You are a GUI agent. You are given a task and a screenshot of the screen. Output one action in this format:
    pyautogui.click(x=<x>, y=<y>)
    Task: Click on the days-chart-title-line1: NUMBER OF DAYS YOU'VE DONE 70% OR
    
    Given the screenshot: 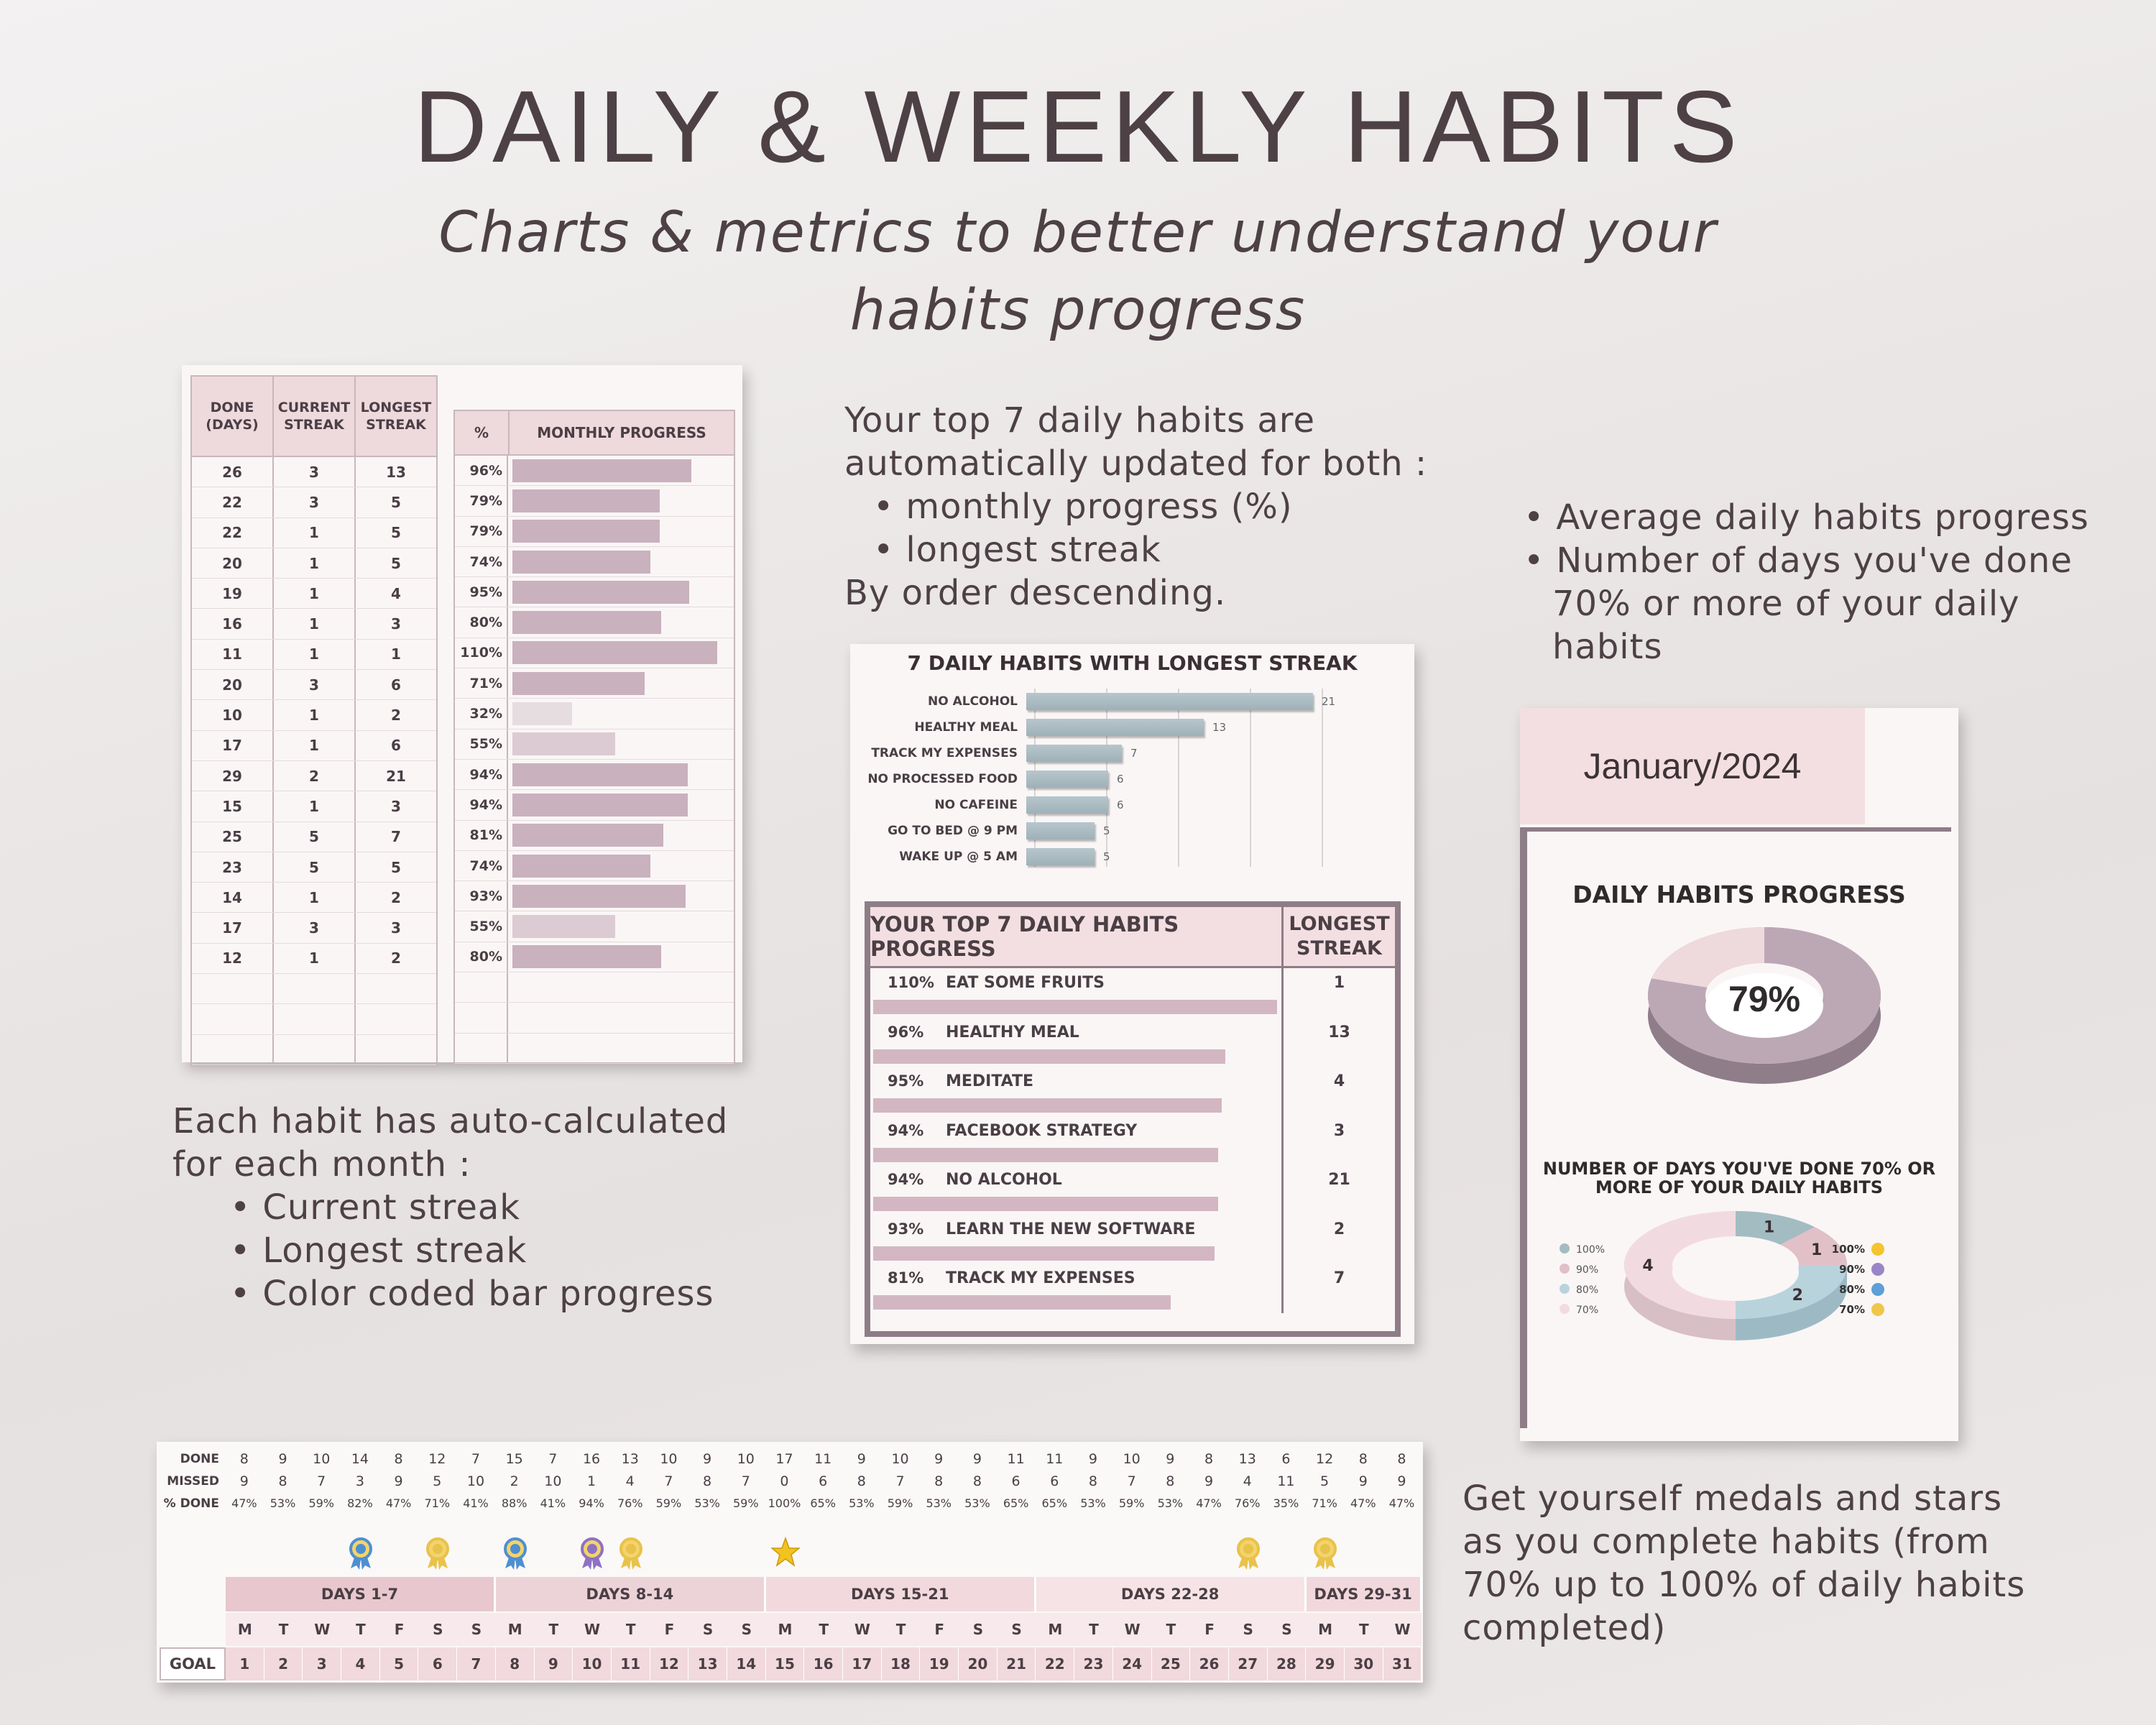 What is the action you would take?
    pyautogui.click(x=1739, y=1169)
    